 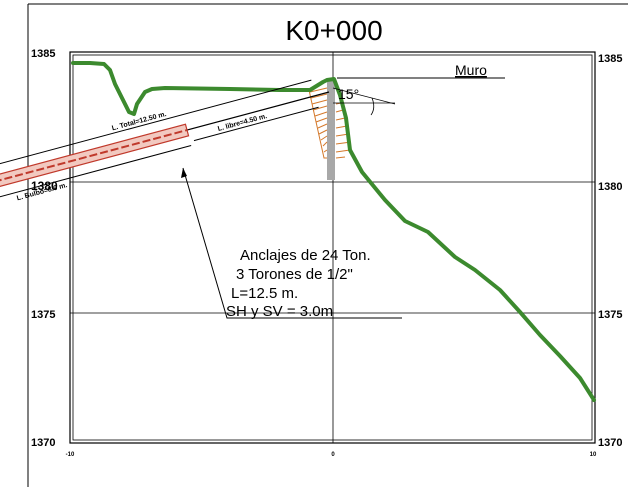 What do you see at coordinates (610, 443) in the screenshot?
I see `right-label-1370: 1370` at bounding box center [610, 443].